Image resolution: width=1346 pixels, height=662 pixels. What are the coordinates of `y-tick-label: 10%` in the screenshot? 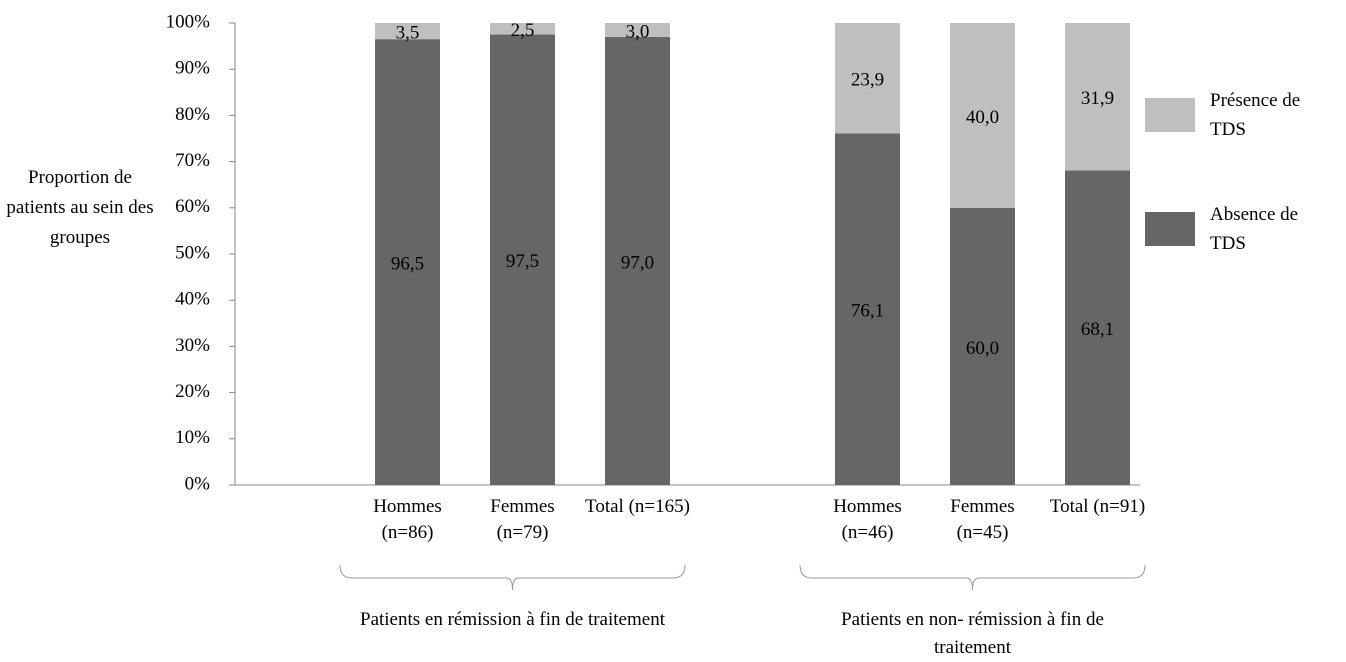 It's located at (192, 437).